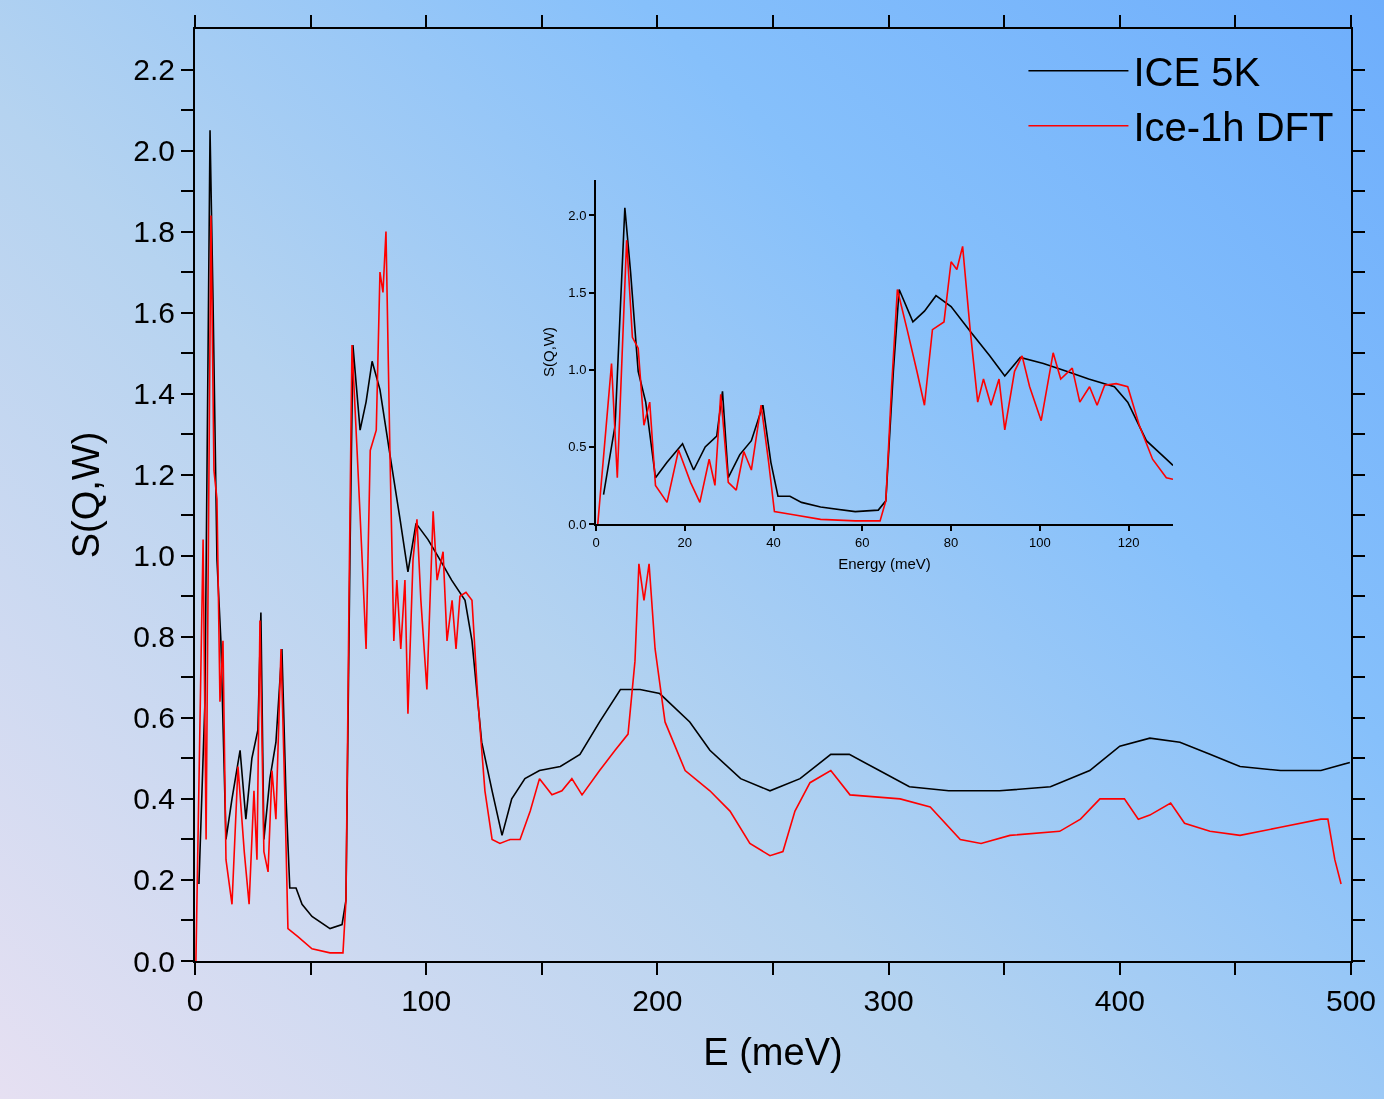 The width and height of the screenshot is (1384, 1099). Describe the element at coordinates (888, 1000) in the screenshot. I see `x-tick-label: 300` at that location.